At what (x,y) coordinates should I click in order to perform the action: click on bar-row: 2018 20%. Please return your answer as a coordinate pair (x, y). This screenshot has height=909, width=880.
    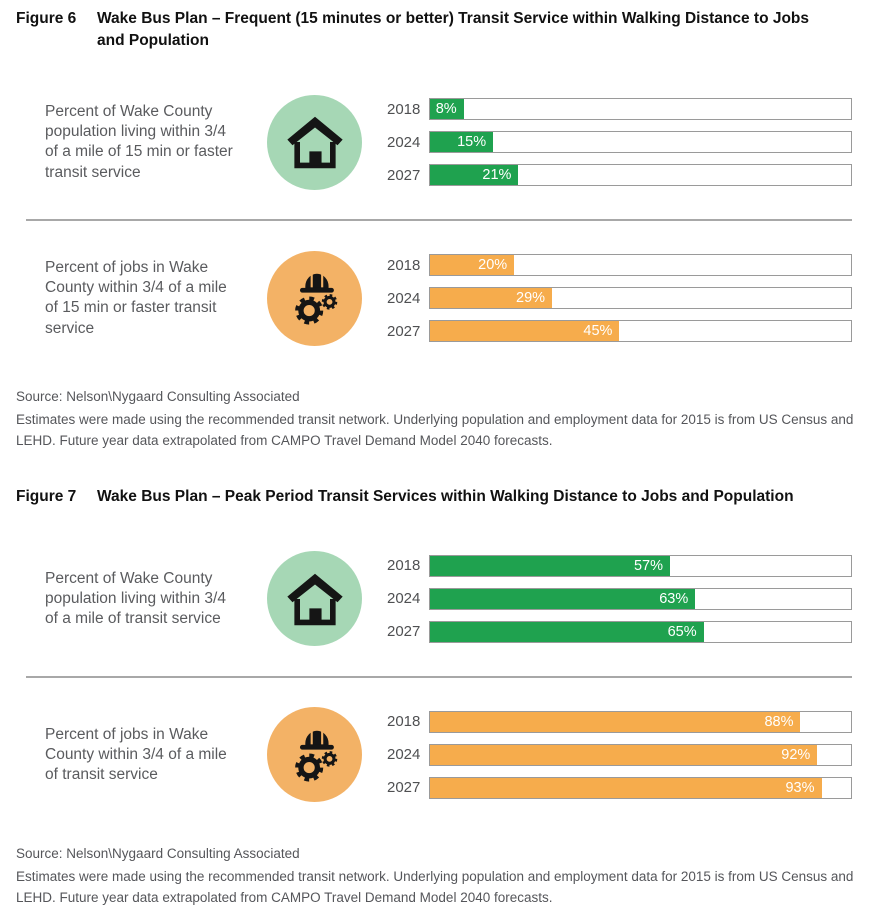
    Looking at the image, I should click on (619, 265).